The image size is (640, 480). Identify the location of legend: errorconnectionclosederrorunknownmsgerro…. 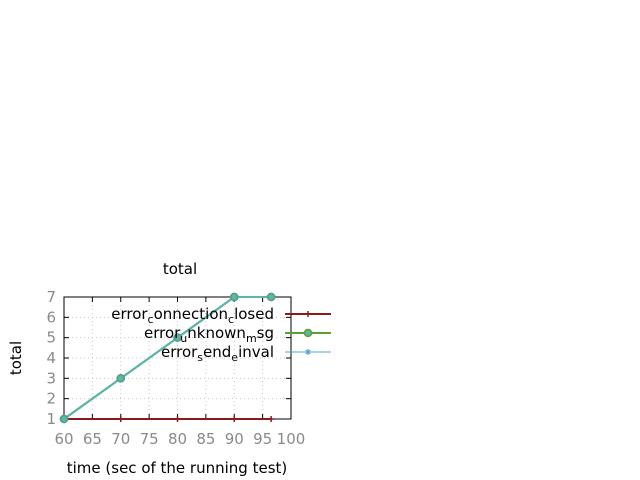
(221, 334).